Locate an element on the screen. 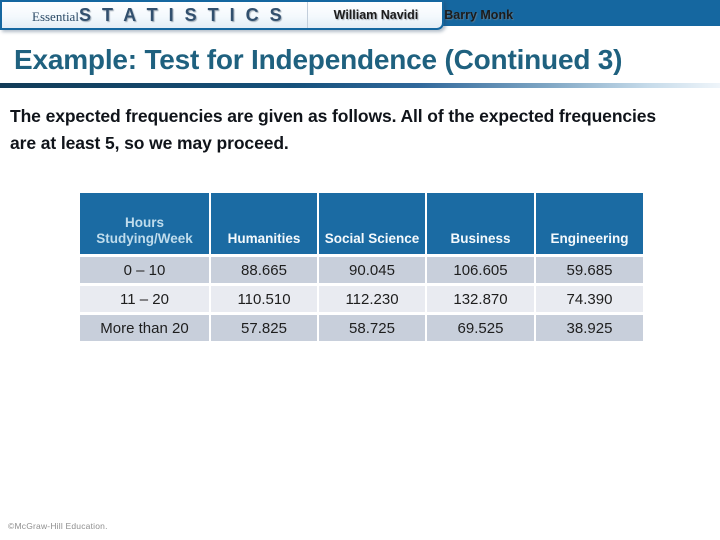  table-row: More than 20 57.825 58.725 69.525 38.925 is located at coordinates (361, 328).